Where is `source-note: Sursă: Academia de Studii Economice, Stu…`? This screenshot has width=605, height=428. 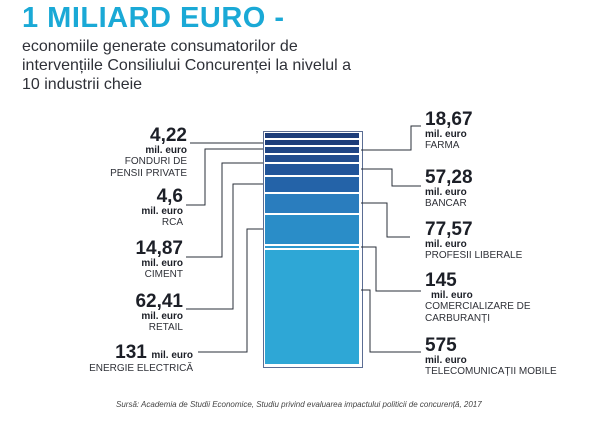
source-note: Sursă: Academia de Studii Economice, Stu… is located at coordinates (299, 404).